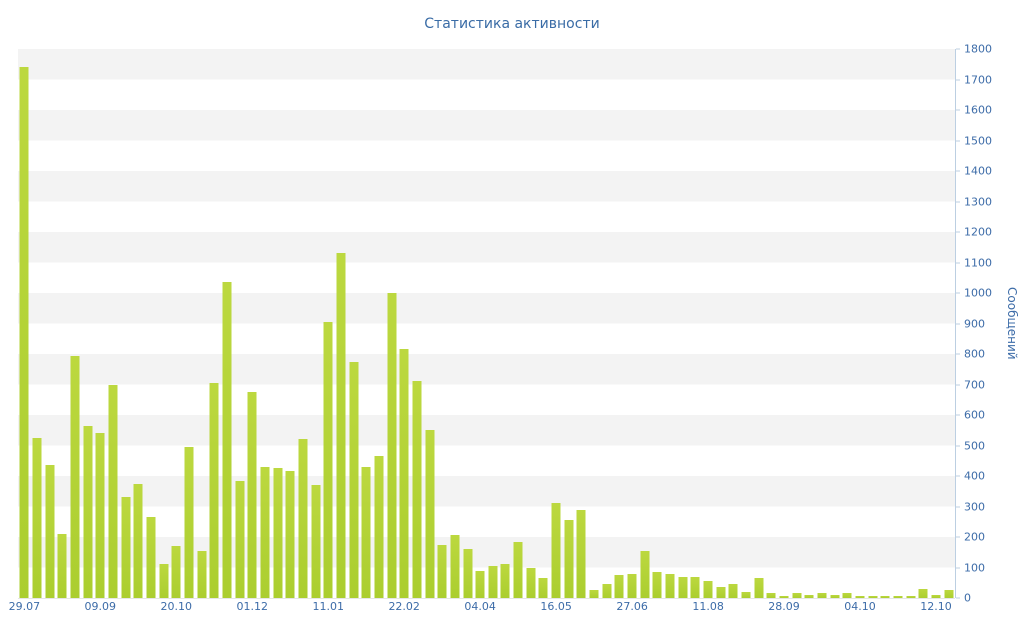  I want to click on x-tick-label: 20.10, so click(176, 606).